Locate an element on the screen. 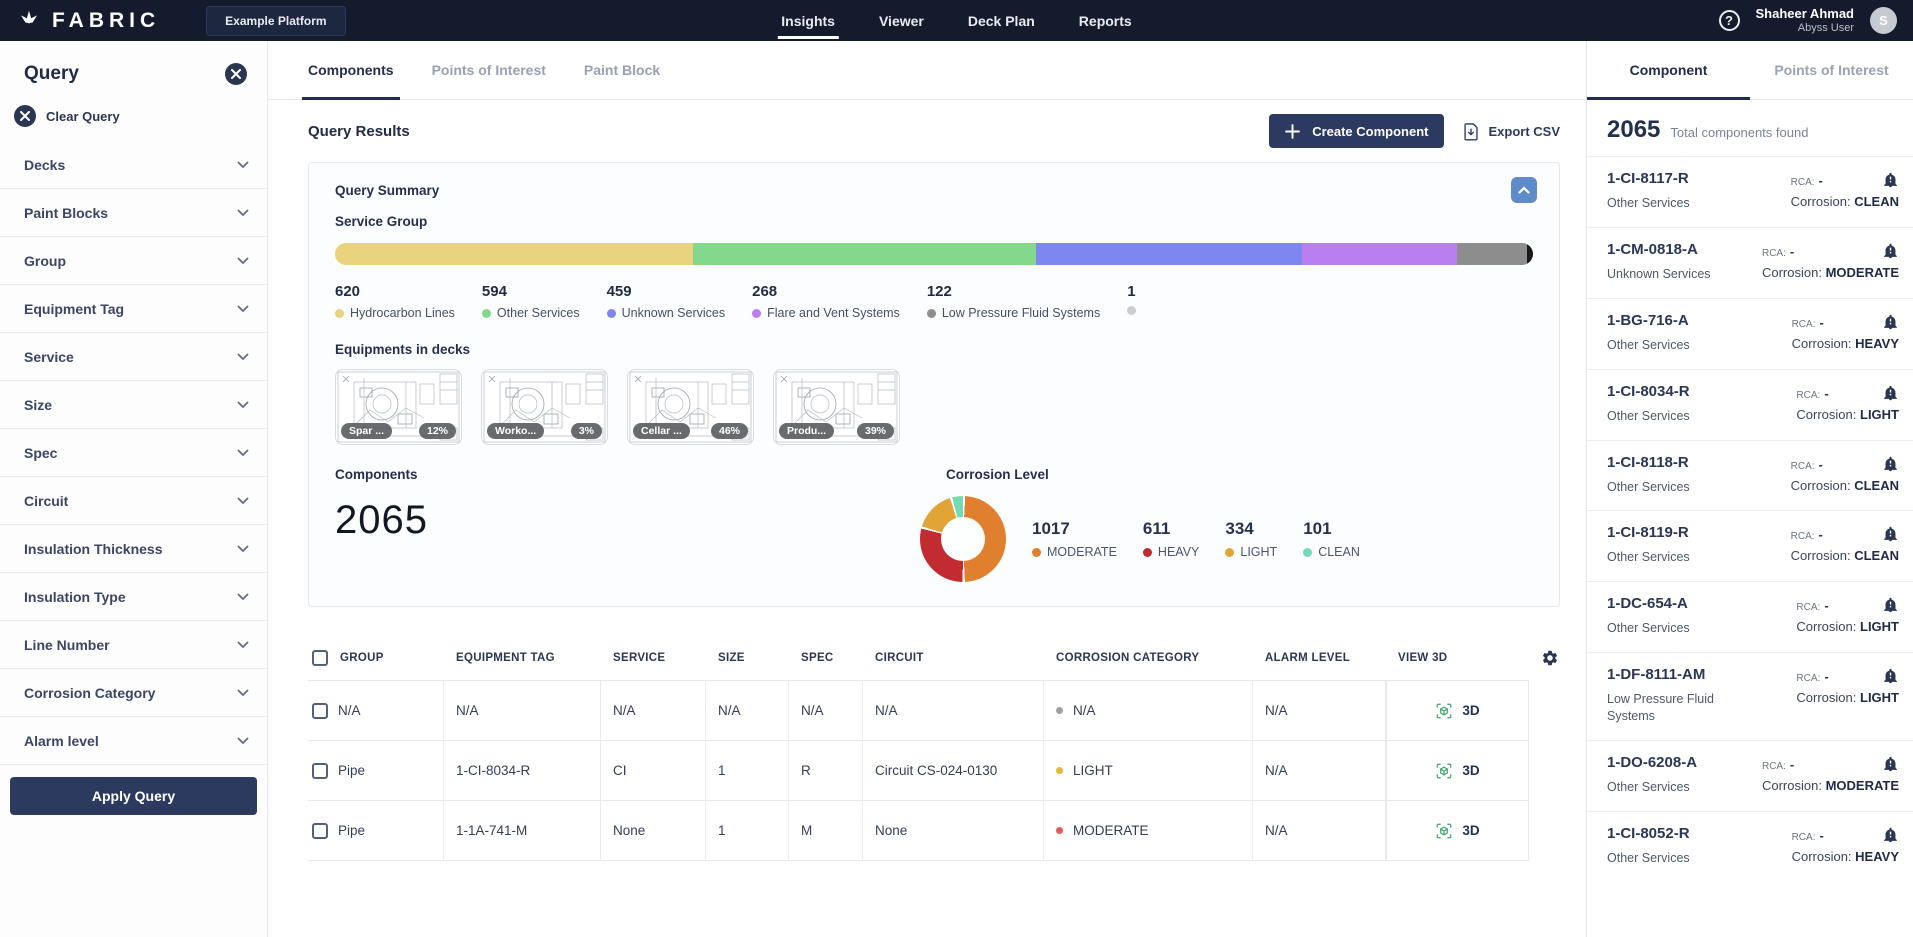 This screenshot has height=937, width=1913. legend-item: 594 Other Services is located at coordinates (530, 301).